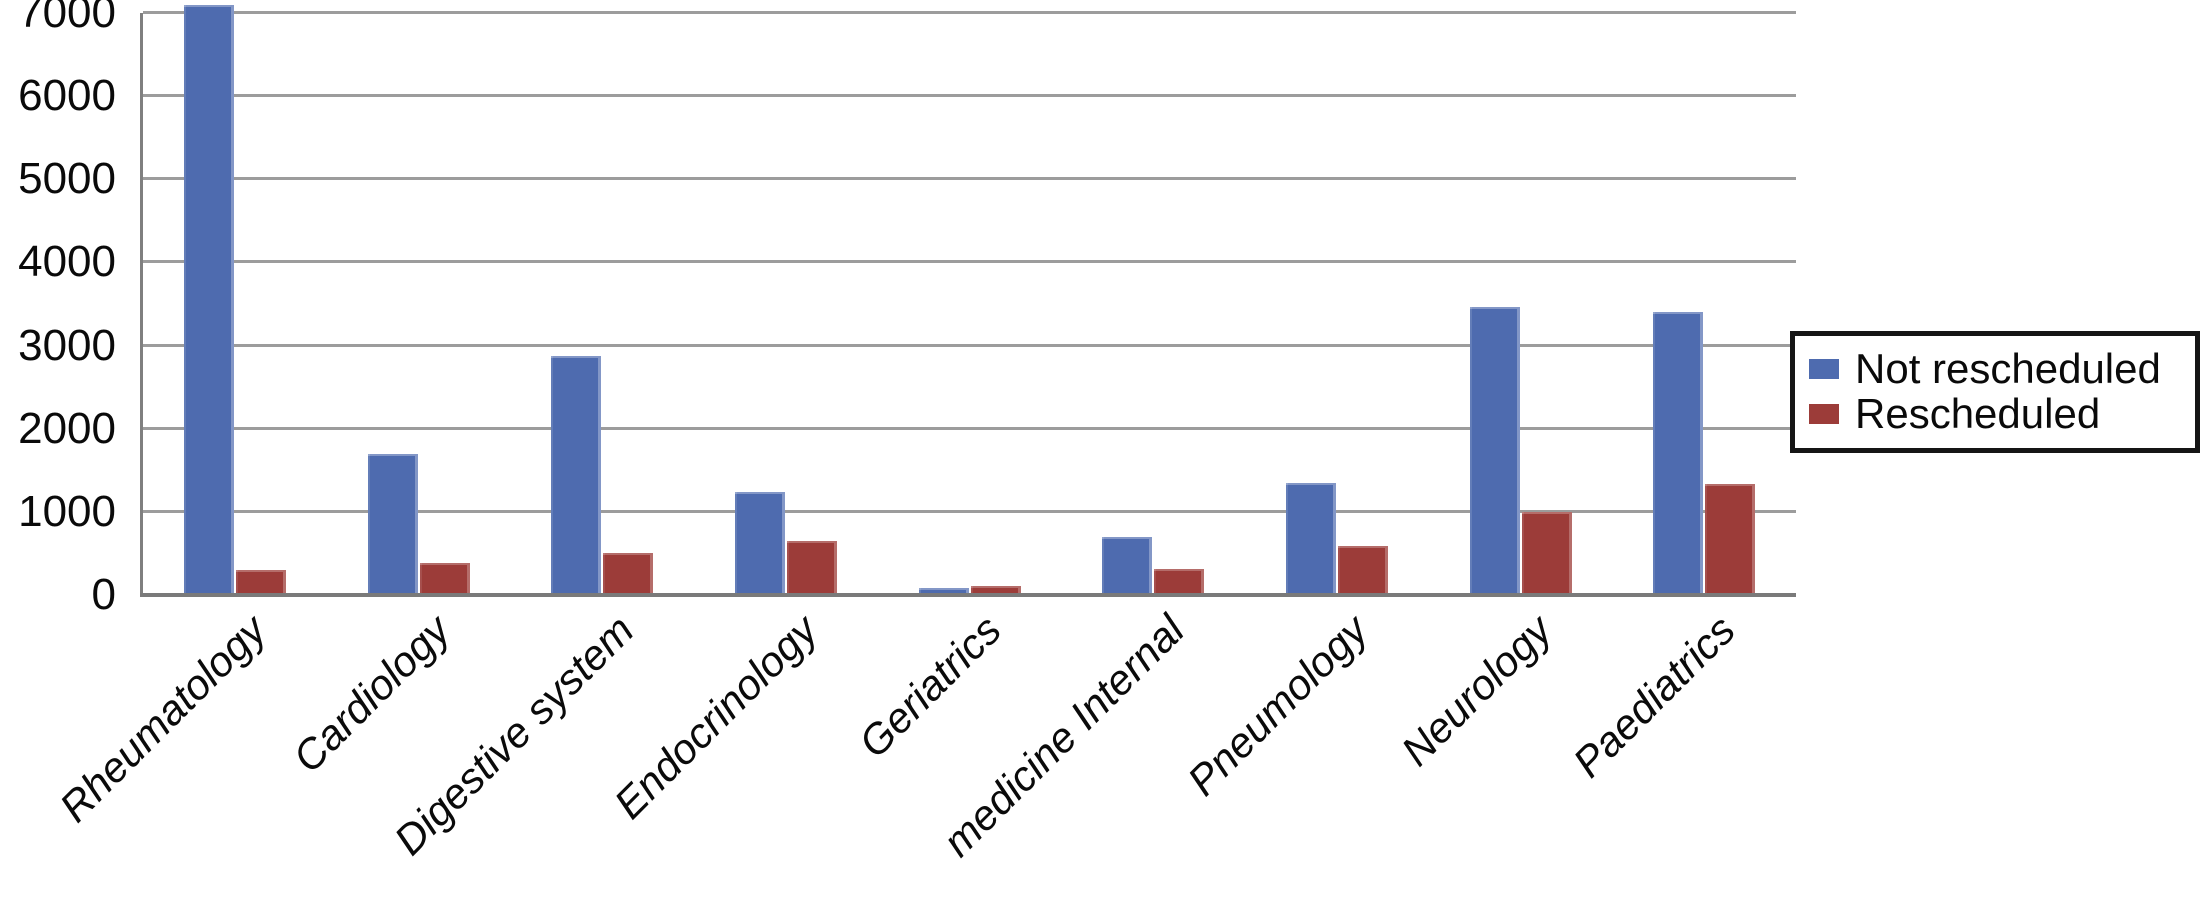  What do you see at coordinates (1824, 368) in the screenshot?
I see `legend-swatch-not-rescheduled` at bounding box center [1824, 368].